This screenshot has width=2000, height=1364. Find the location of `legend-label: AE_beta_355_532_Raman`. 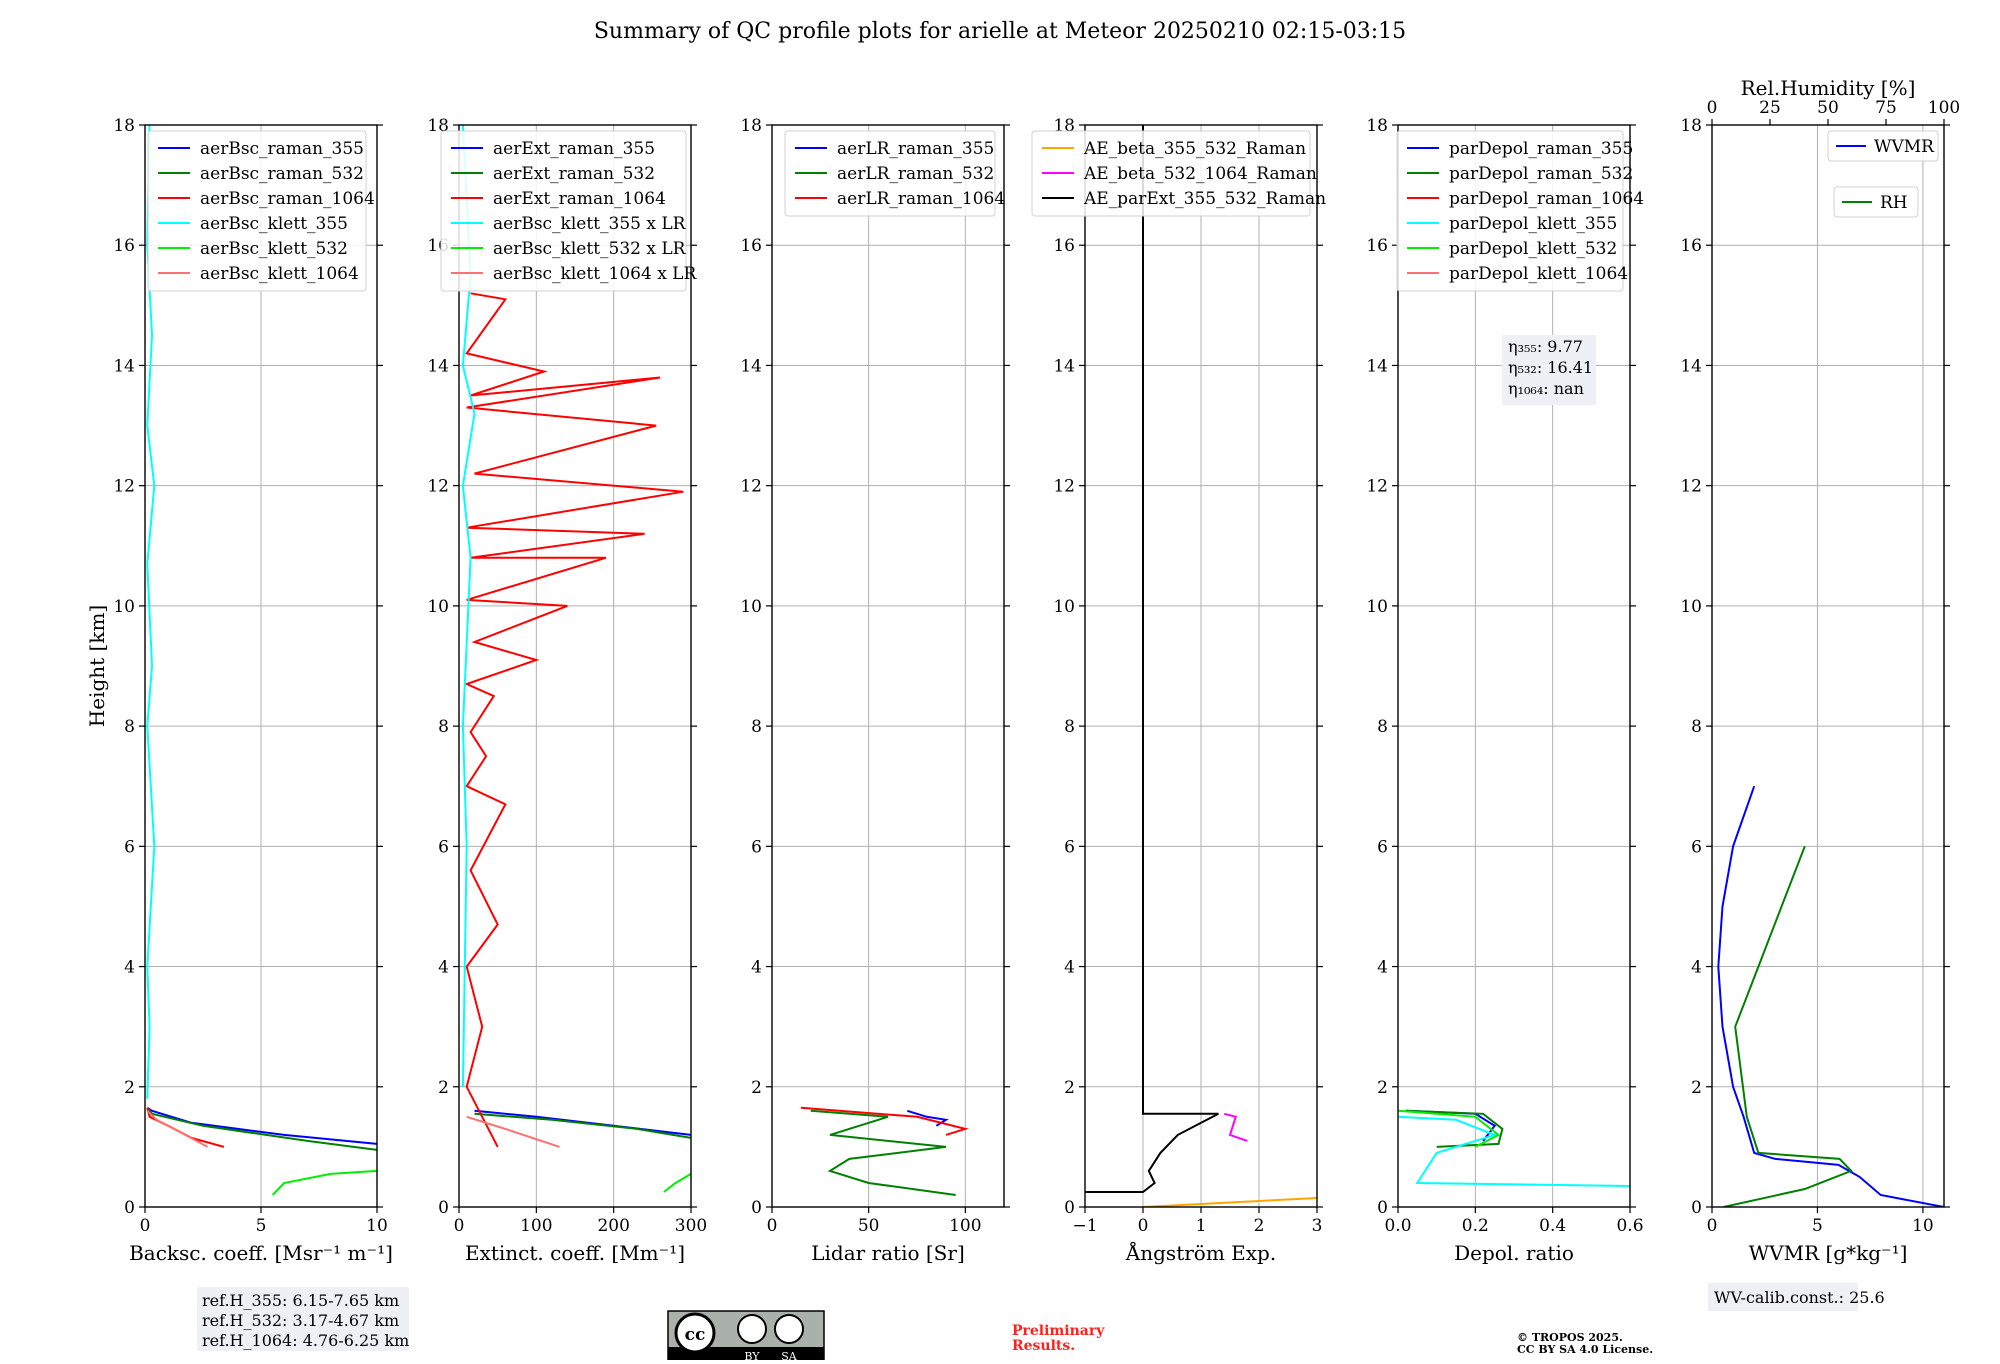

legend-label: AE_beta_355_532_Raman is located at coordinates (1194, 149).